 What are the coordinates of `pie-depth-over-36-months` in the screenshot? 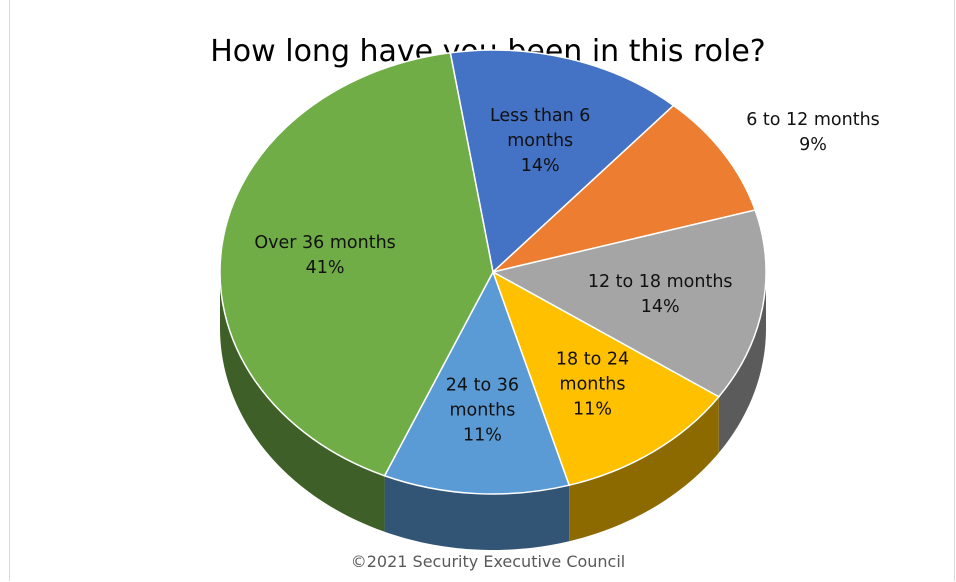 It's located at (302, 402).